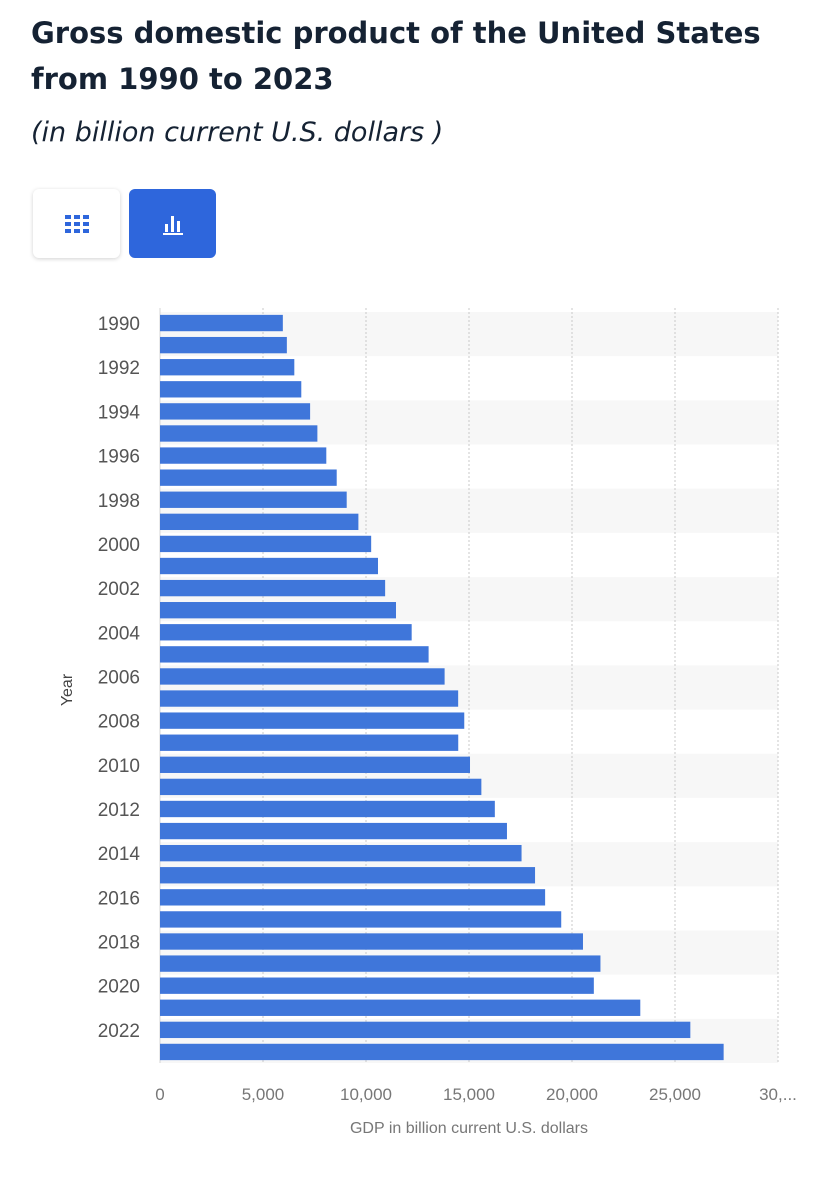 Image resolution: width=817 pixels, height=1200 pixels. I want to click on bar-2001, so click(269, 566).